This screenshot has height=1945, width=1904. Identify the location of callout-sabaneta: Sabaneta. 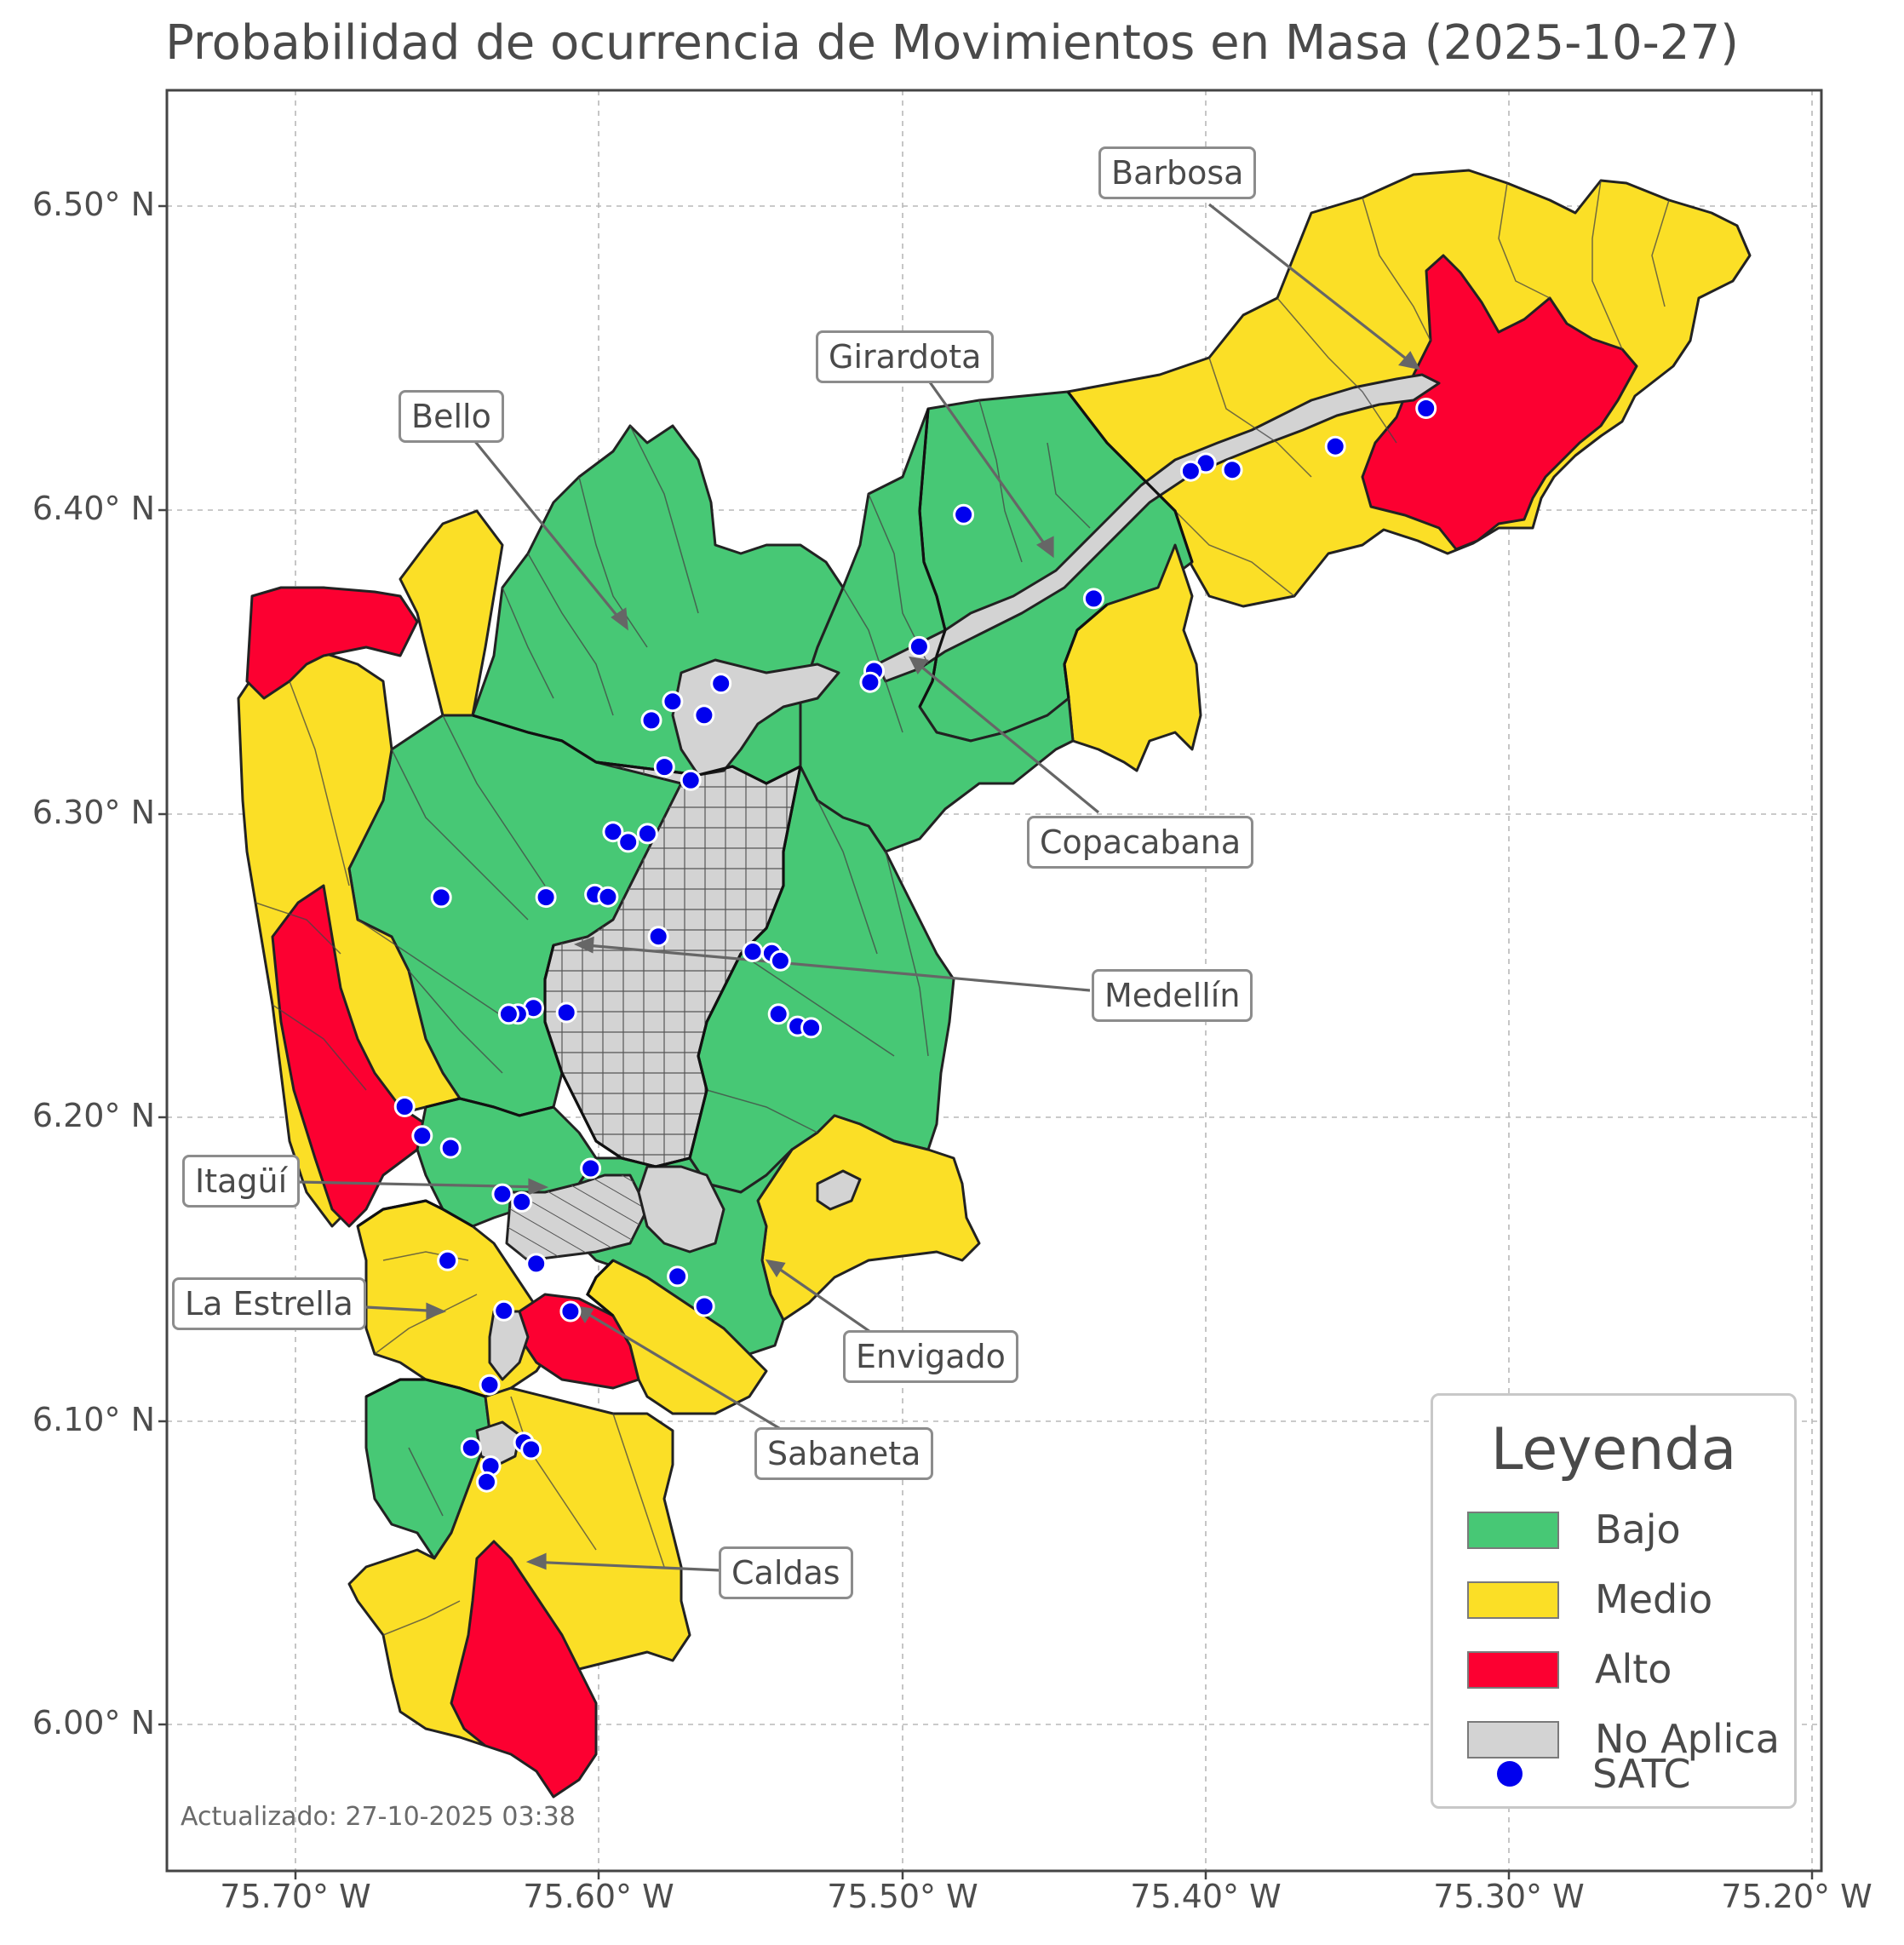
(844, 1453).